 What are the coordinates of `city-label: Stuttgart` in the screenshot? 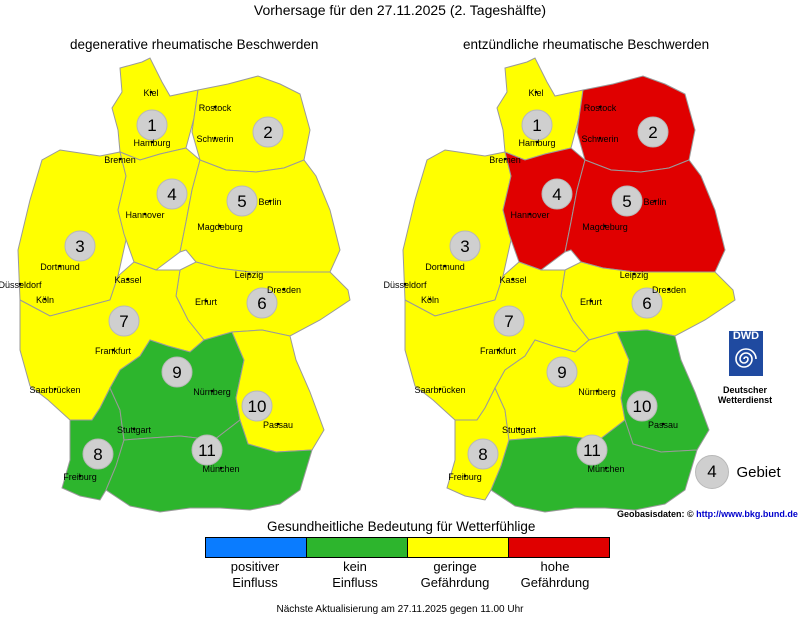 It's located at (134, 430).